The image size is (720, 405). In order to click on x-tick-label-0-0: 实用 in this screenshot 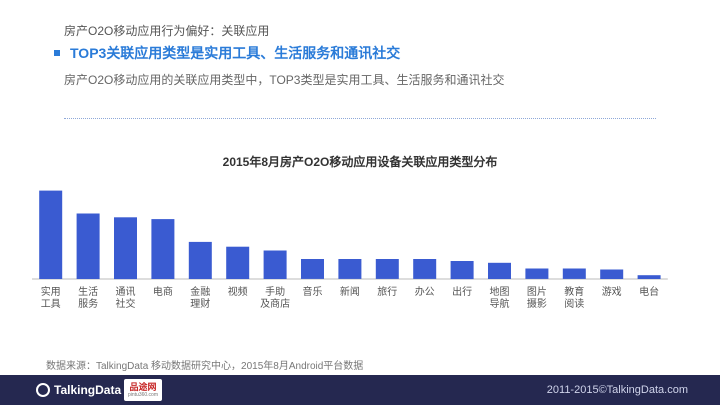, I will do `click(51, 291)`.